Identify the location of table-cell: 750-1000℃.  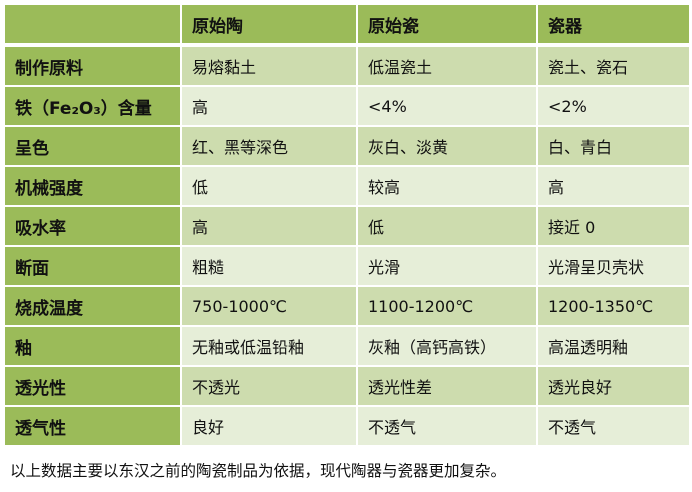
(269, 306).